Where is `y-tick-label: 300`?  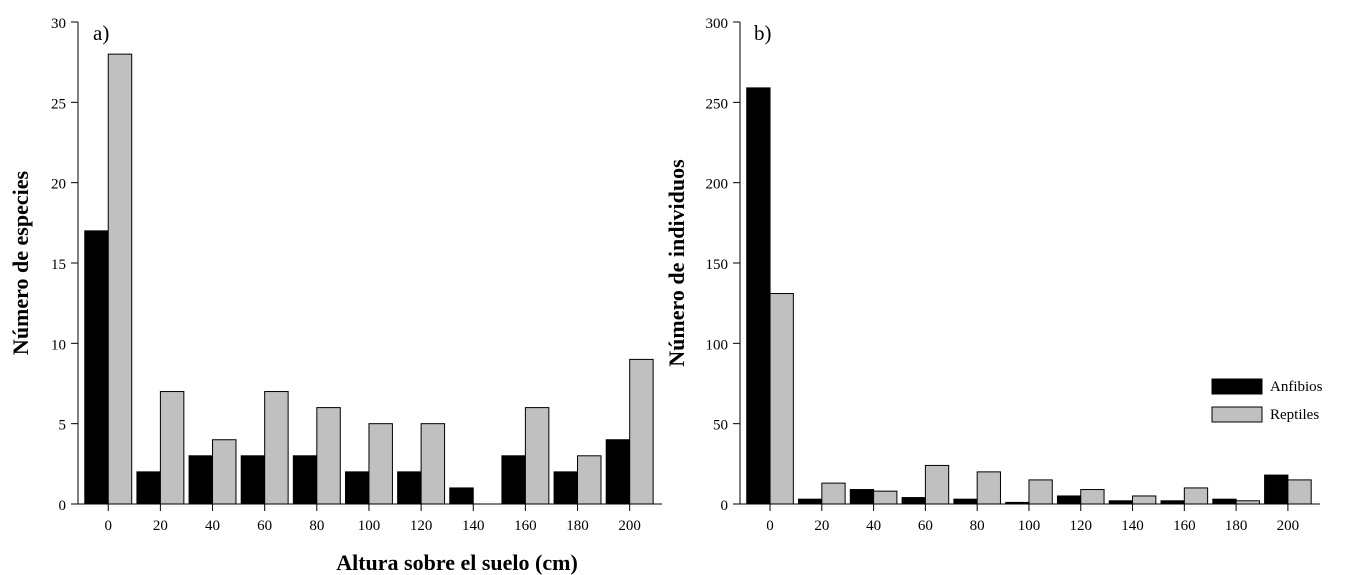
y-tick-label: 300 is located at coordinates (717, 24).